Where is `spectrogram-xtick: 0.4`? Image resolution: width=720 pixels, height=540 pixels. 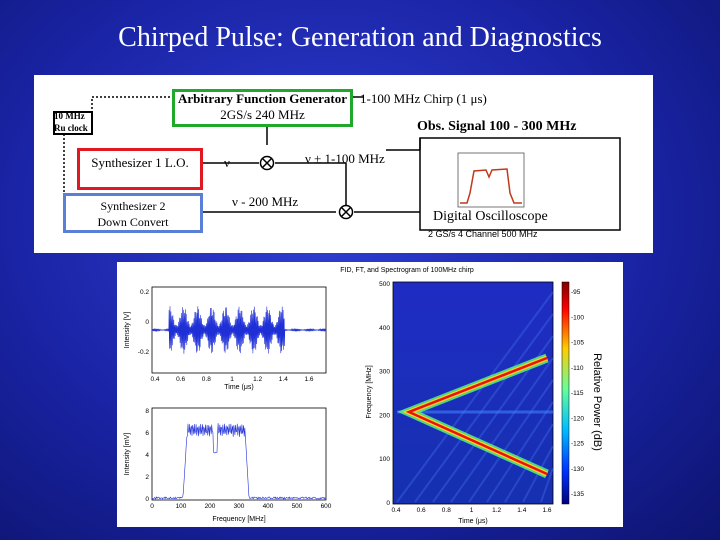
spectrogram-xtick: 0.4 is located at coordinates (395, 510).